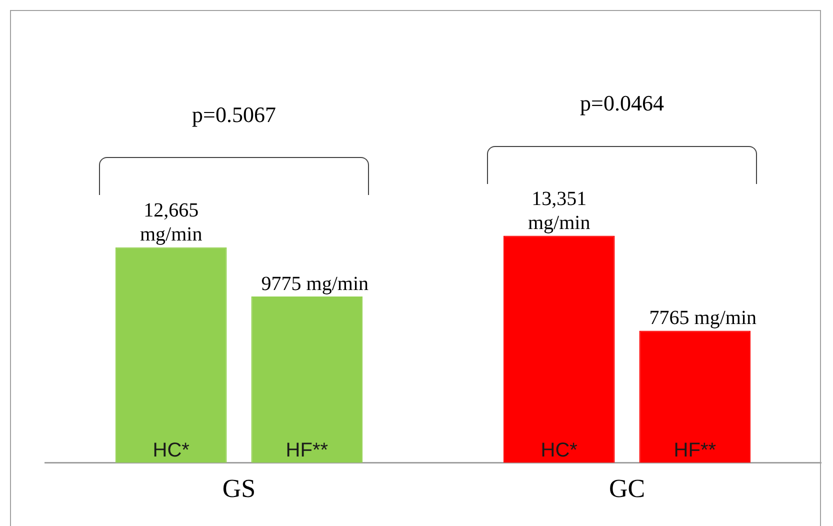 The image size is (833, 526). What do you see at coordinates (171, 450) in the screenshot?
I see `series-label: HC*` at bounding box center [171, 450].